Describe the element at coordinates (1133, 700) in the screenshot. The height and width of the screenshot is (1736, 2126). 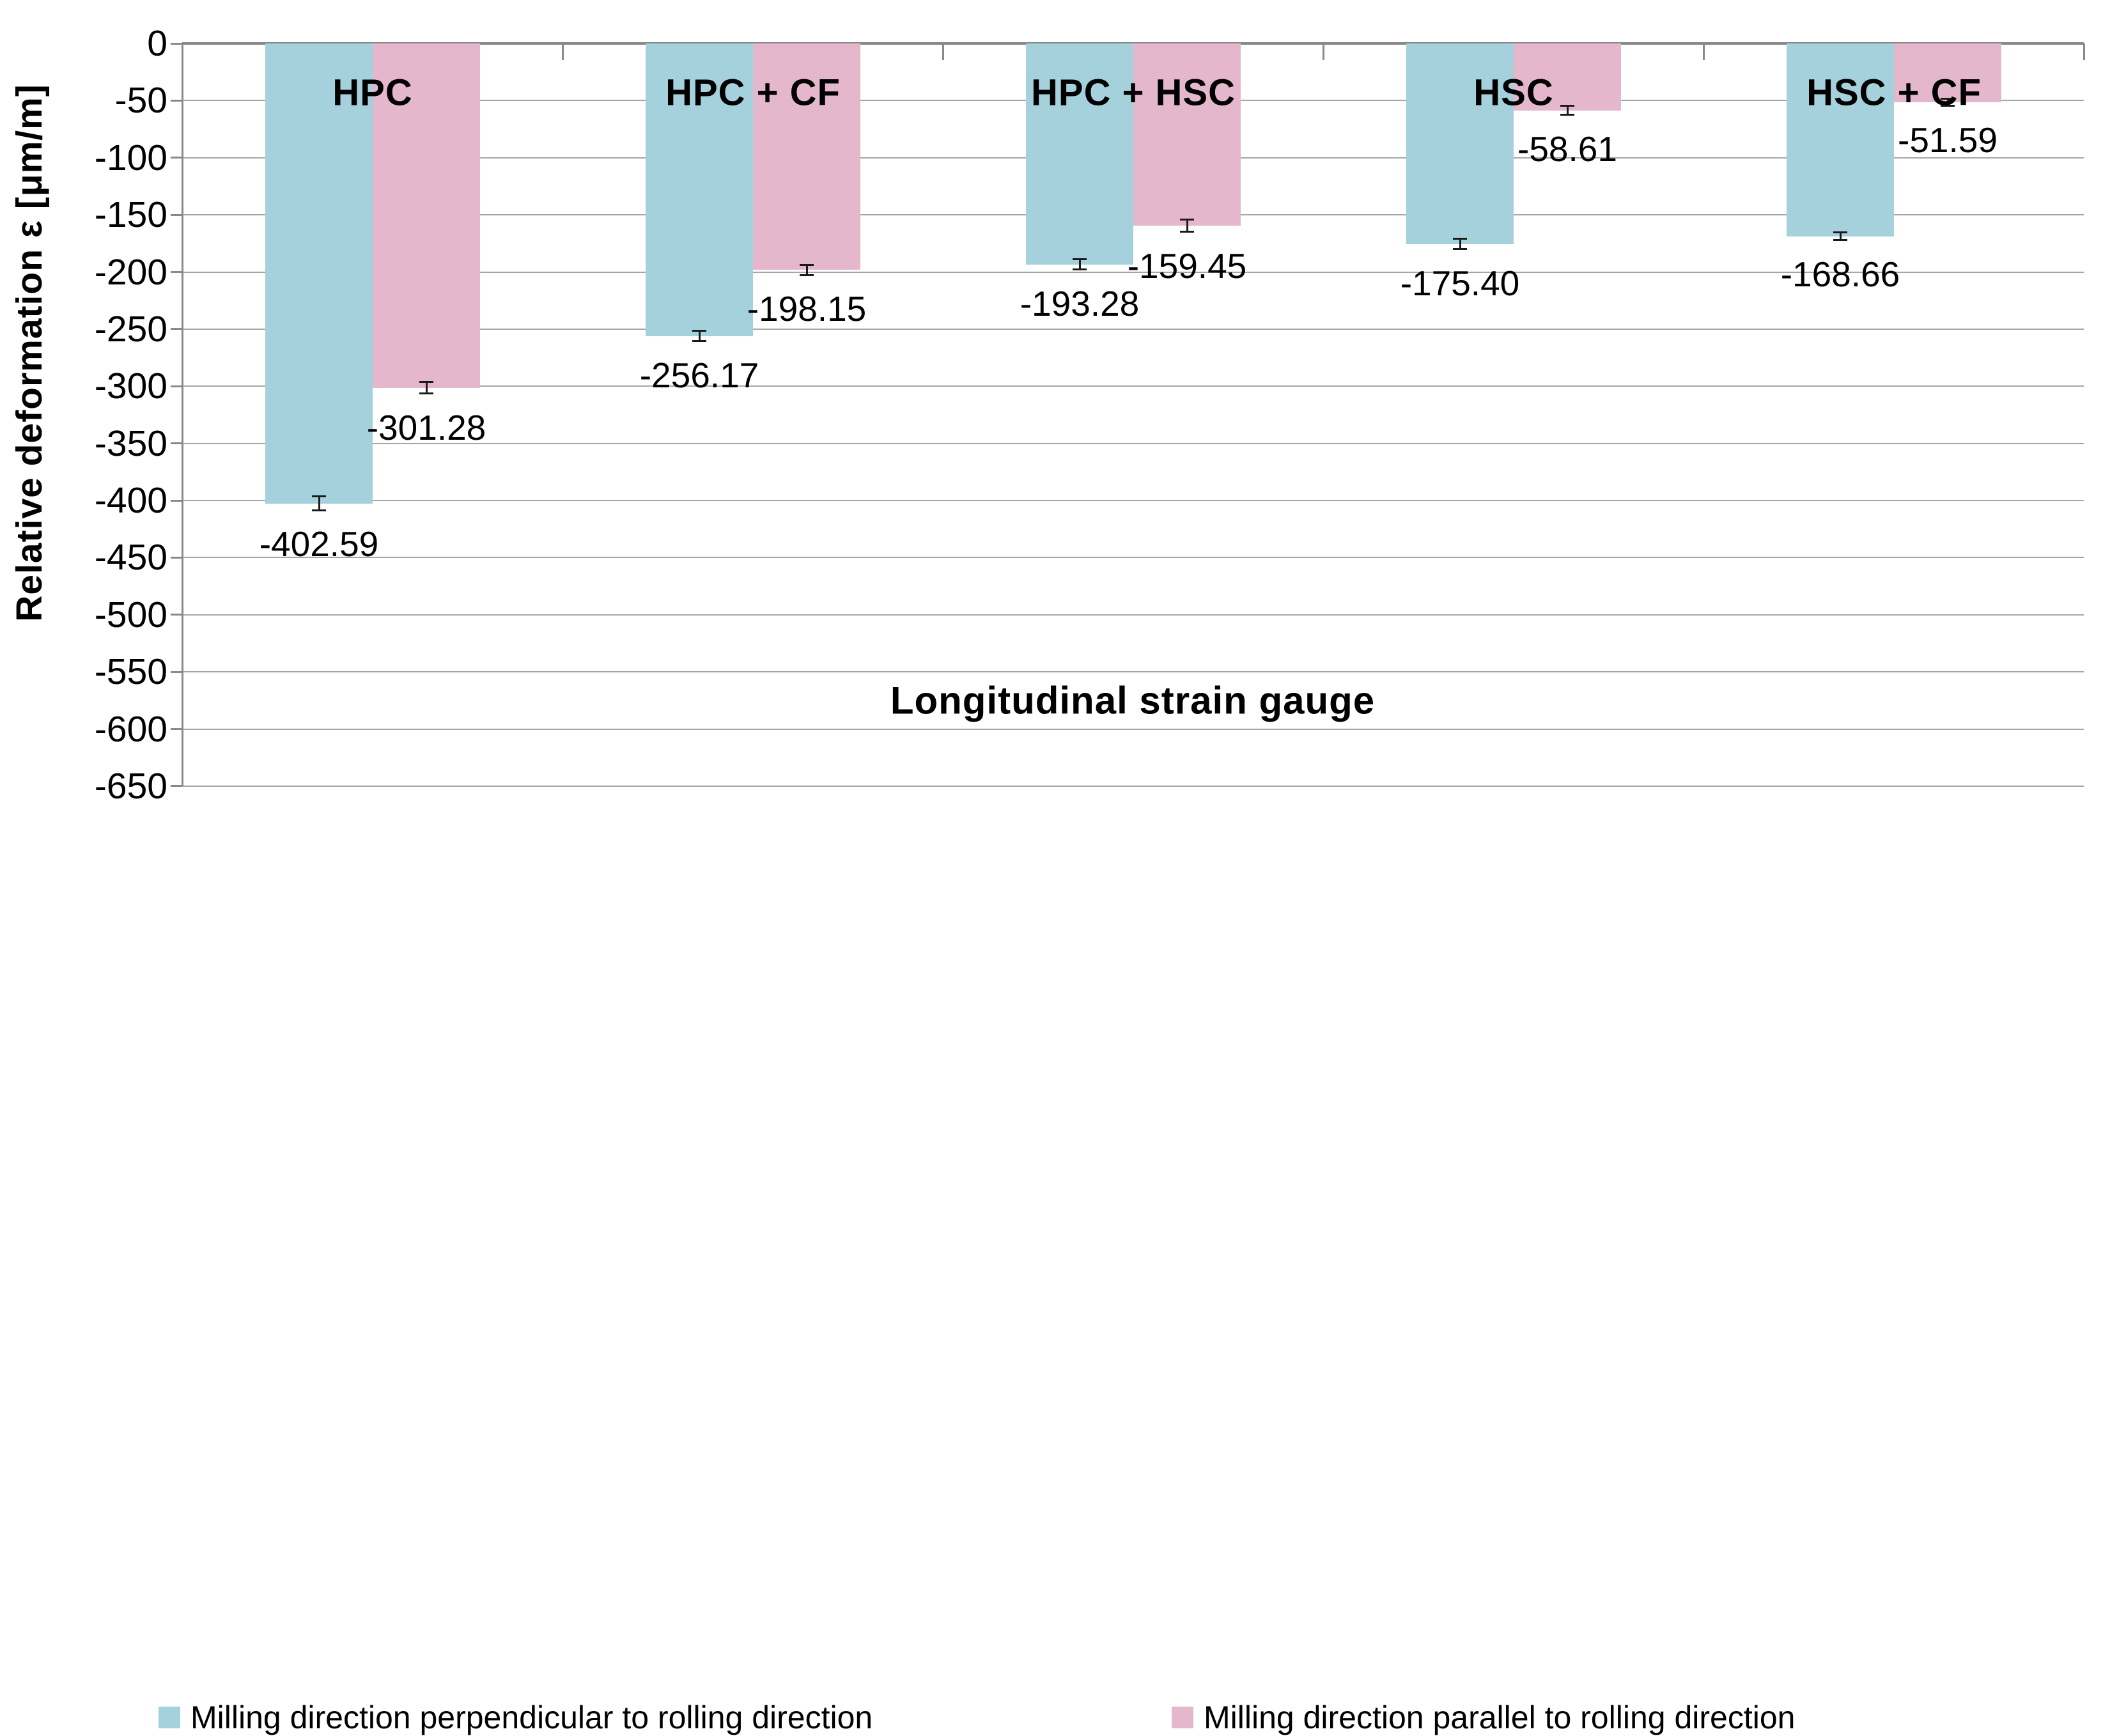
I see `chart-annotation: Longitudinal strain gauge` at that location.